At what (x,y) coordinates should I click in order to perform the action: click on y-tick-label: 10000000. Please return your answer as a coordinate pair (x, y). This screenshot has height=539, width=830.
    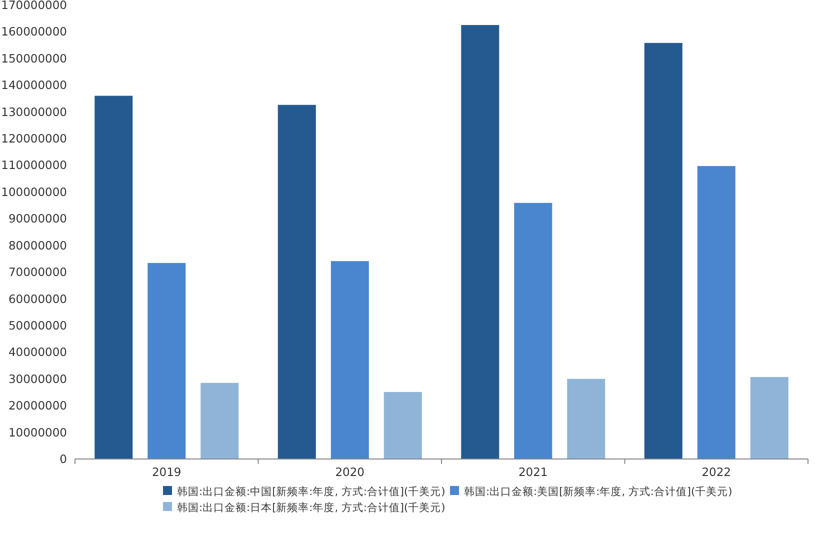
    Looking at the image, I should click on (37, 432).